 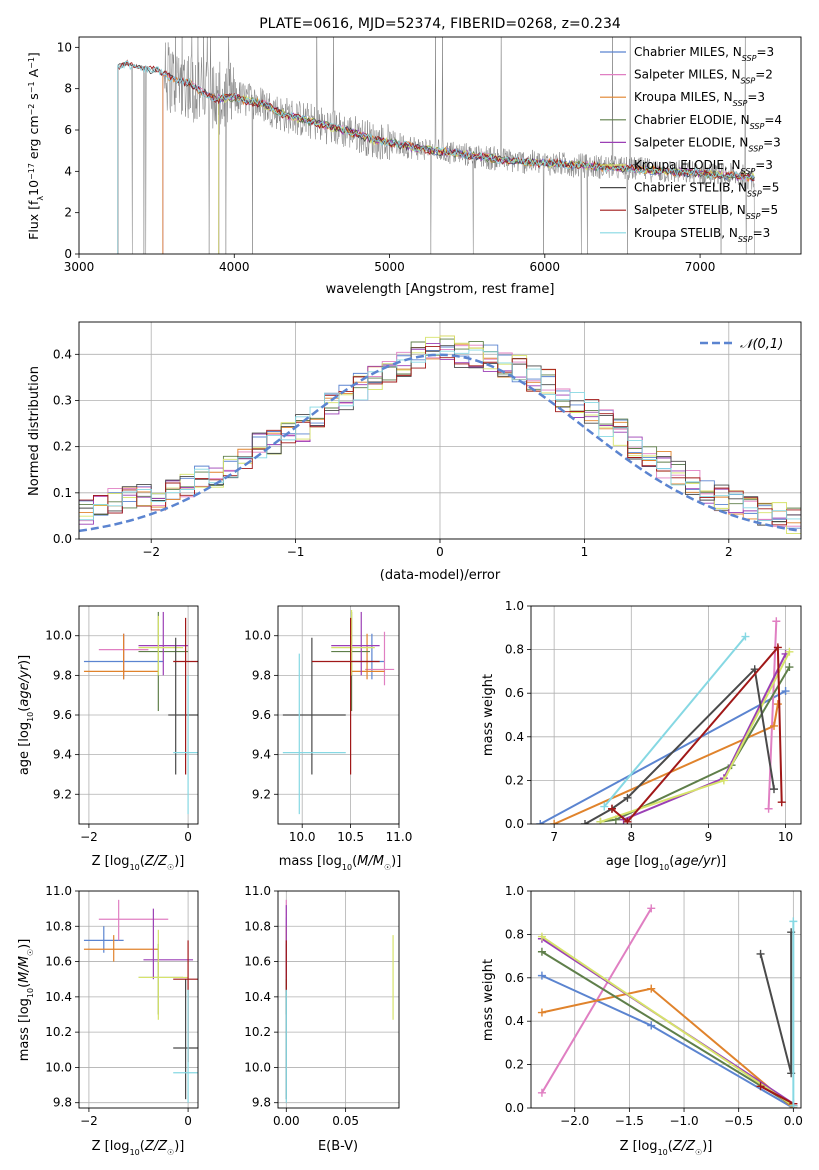 What do you see at coordinates (488, 1000) in the screenshot?
I see `y-axis-label: mass weight` at bounding box center [488, 1000].